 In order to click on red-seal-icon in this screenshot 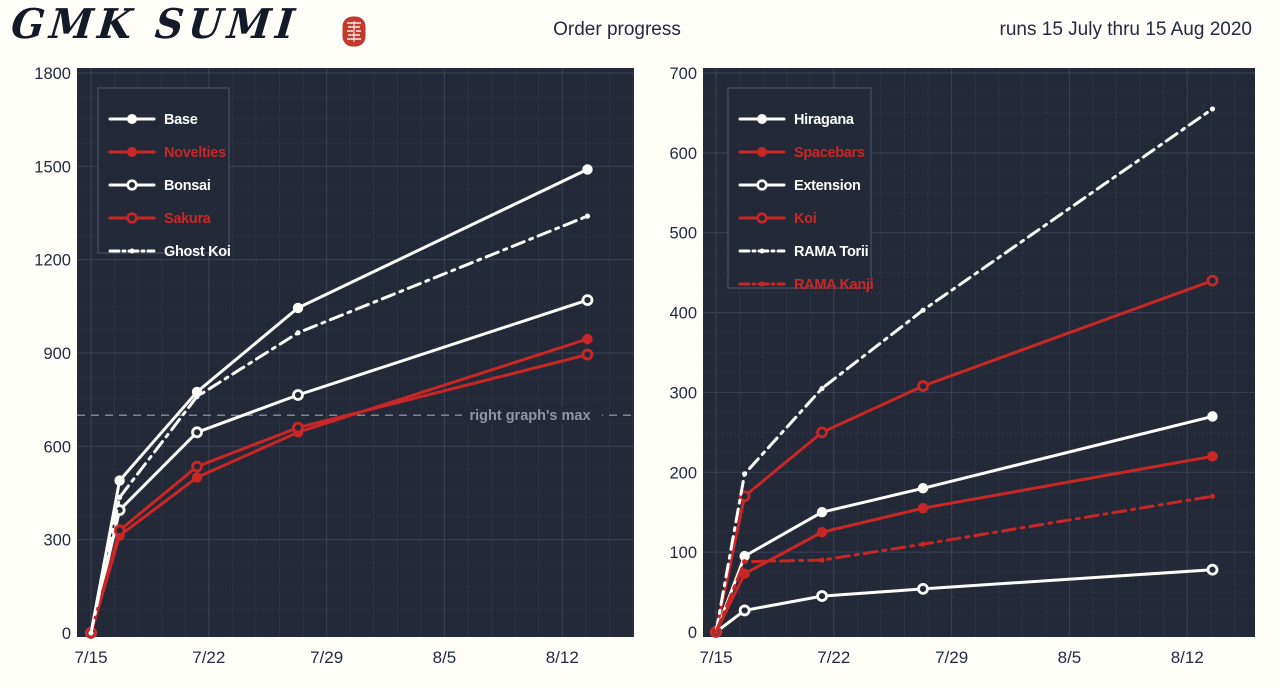, I will do `click(354, 31)`.